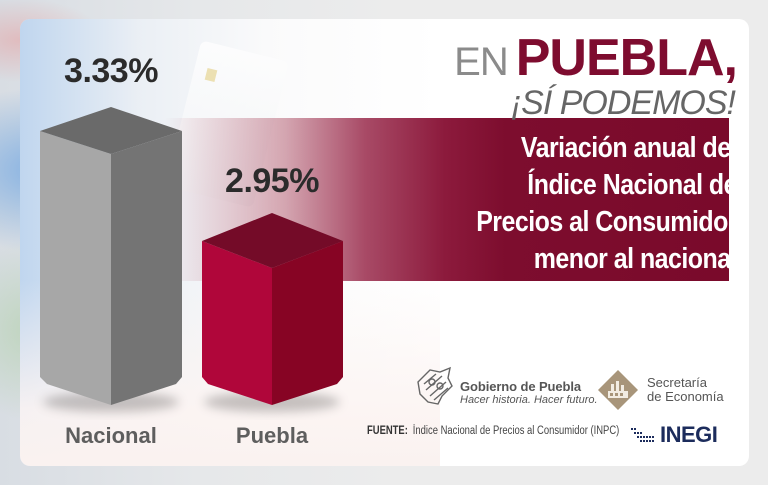 The width and height of the screenshot is (768, 485). Describe the element at coordinates (272, 181) in the screenshot. I see `value-label-puebla: 2.95%` at that location.